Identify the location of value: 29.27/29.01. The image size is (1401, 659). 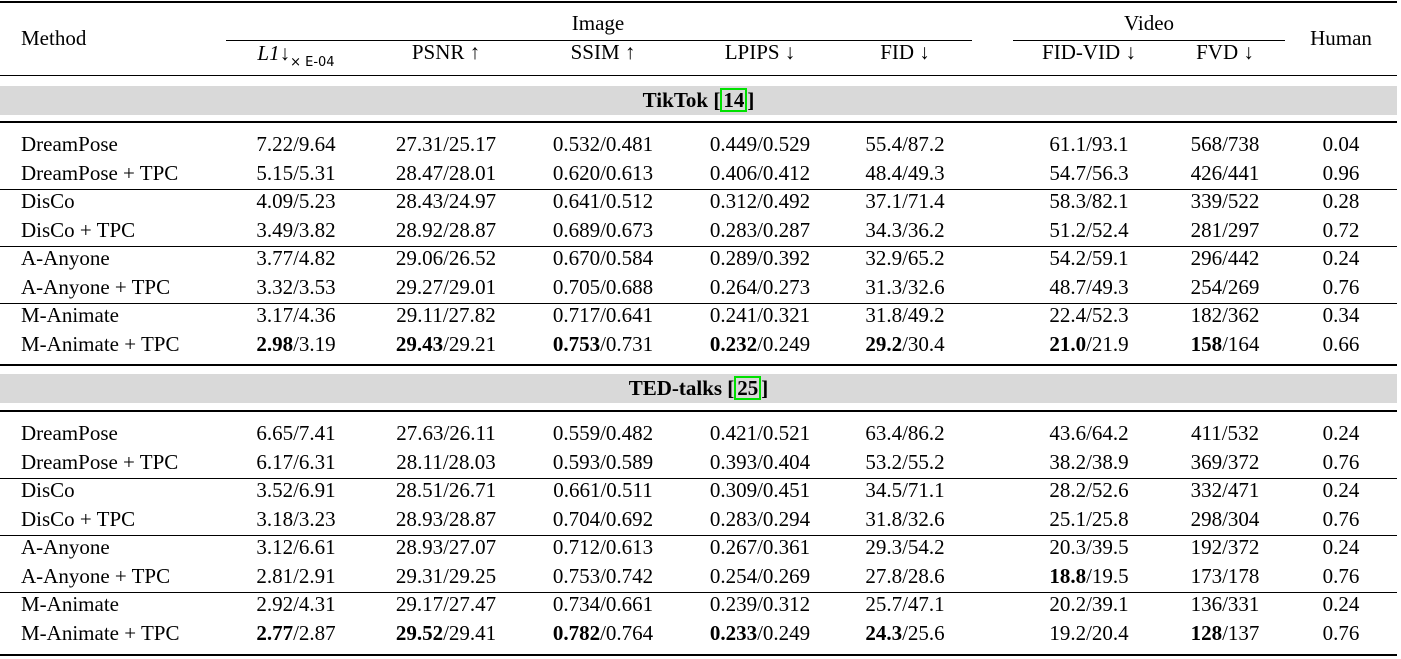
(446, 286).